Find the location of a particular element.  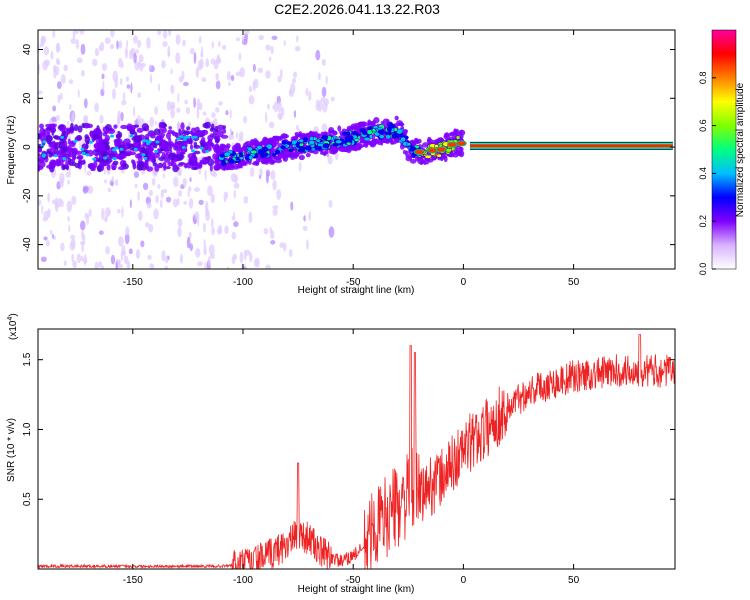

spectrogram-ytick-label: -40 is located at coordinates (27, 244).